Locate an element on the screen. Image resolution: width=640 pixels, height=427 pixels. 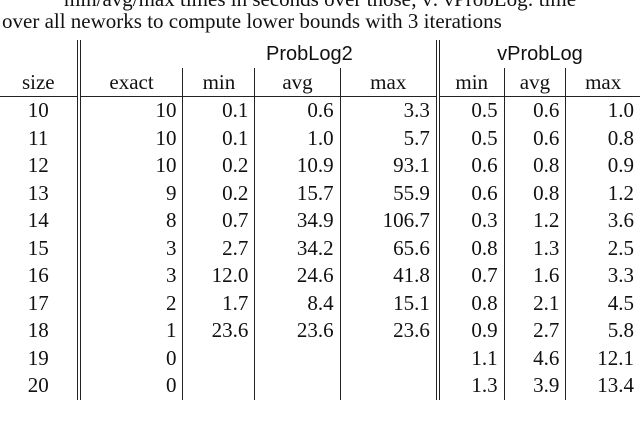
col-header-vavg: avg is located at coordinates (534, 82).